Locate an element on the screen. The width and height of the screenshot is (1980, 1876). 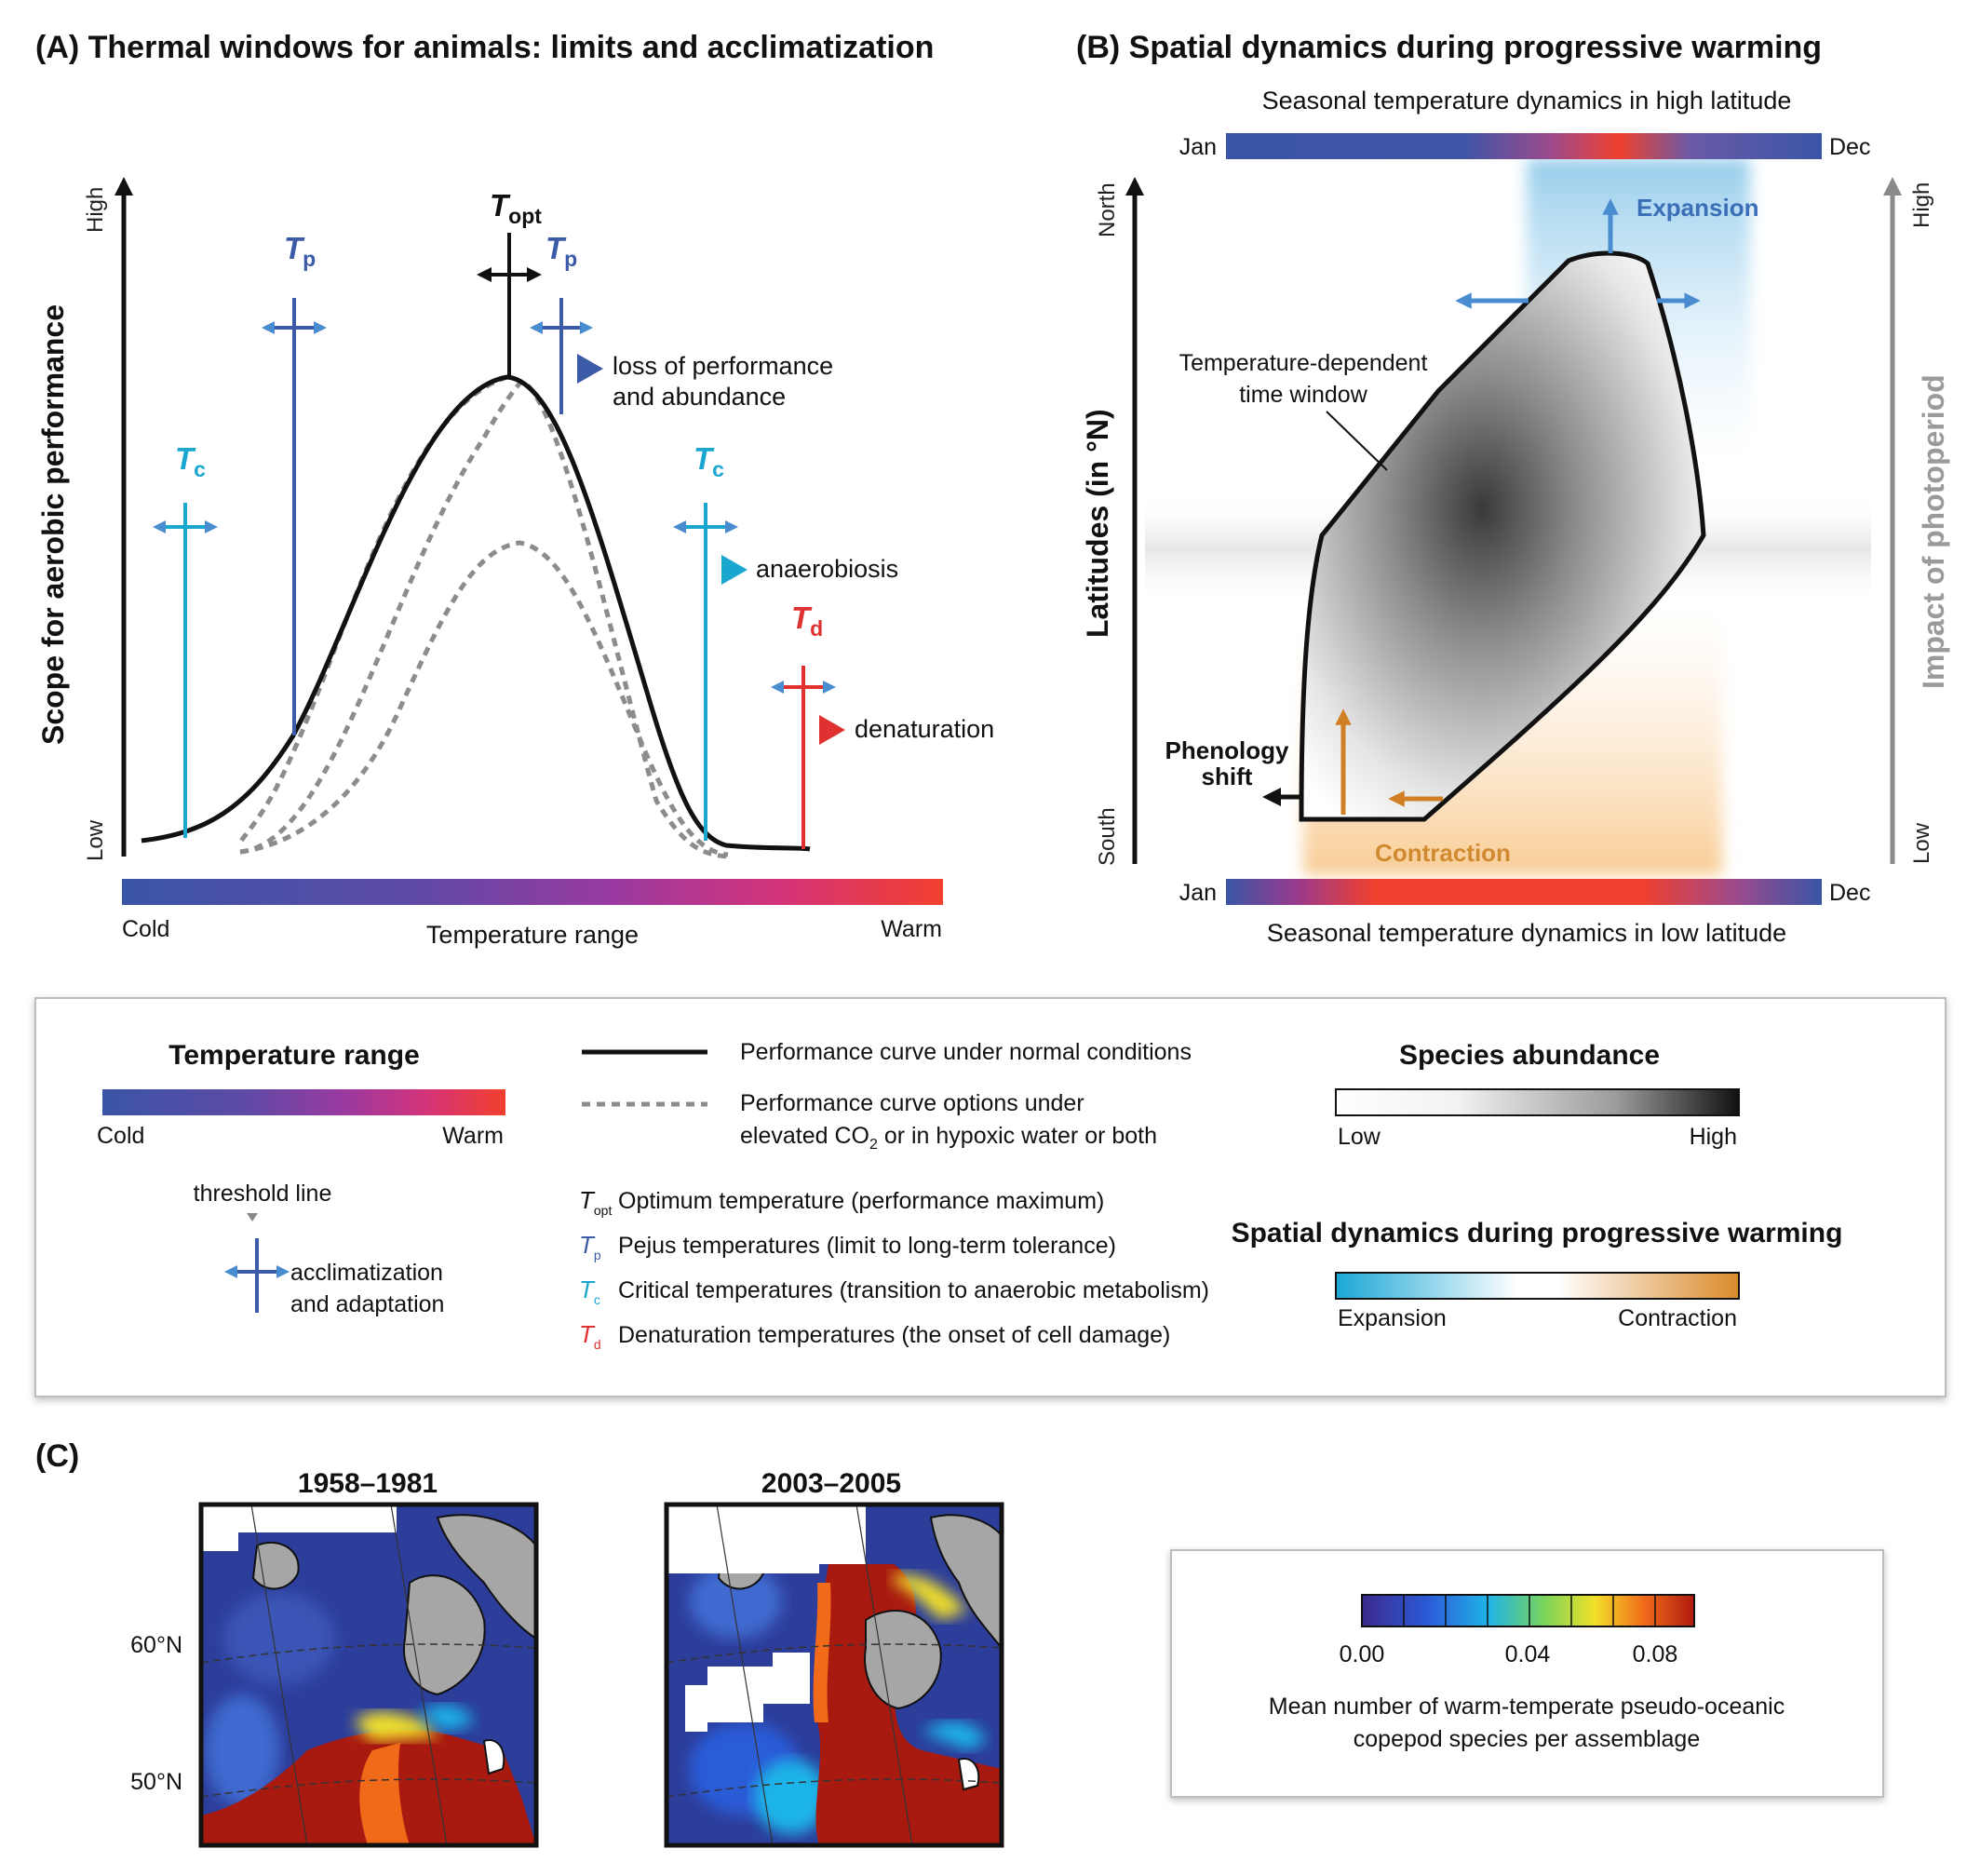
colorbar-label-0: 0.00 is located at coordinates (1362, 1654).